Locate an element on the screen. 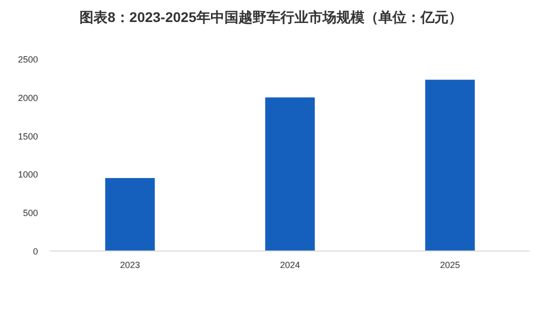 Image resolution: width=542 pixels, height=321 pixels. x-tick-label: 2023 is located at coordinates (130, 265).